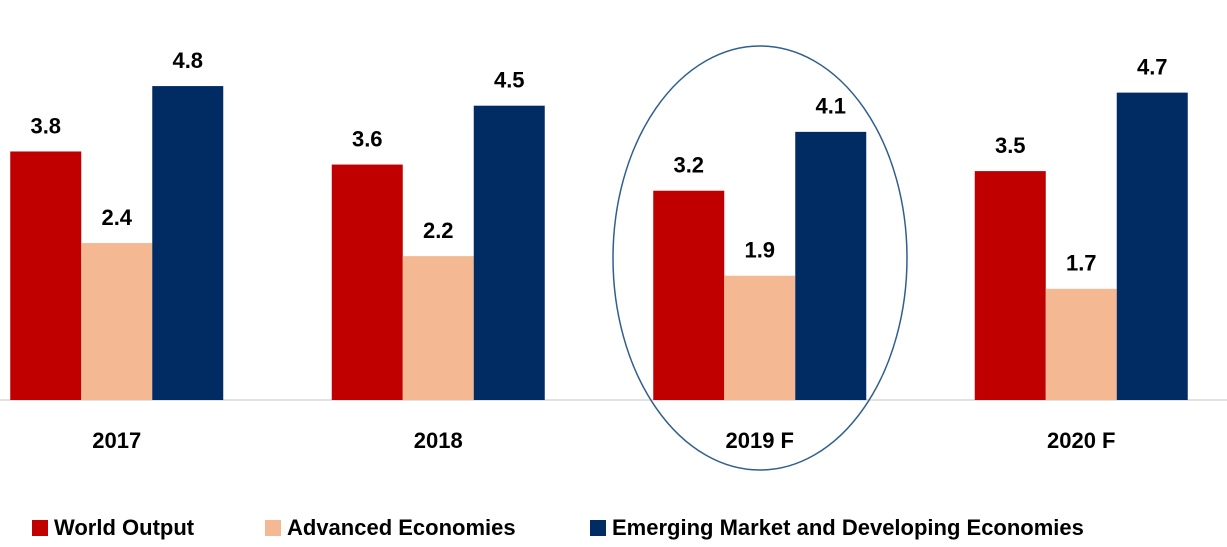 Image resolution: width=1227 pixels, height=547 pixels. What do you see at coordinates (45, 125) in the screenshot?
I see `data-label: 3.8` at bounding box center [45, 125].